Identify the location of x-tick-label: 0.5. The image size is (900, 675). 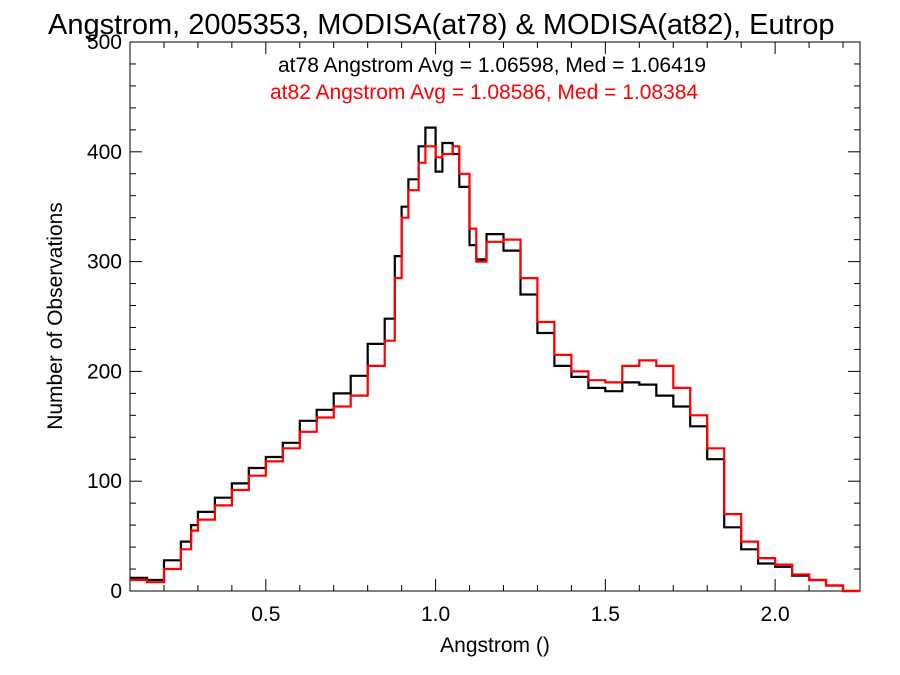
(265, 614).